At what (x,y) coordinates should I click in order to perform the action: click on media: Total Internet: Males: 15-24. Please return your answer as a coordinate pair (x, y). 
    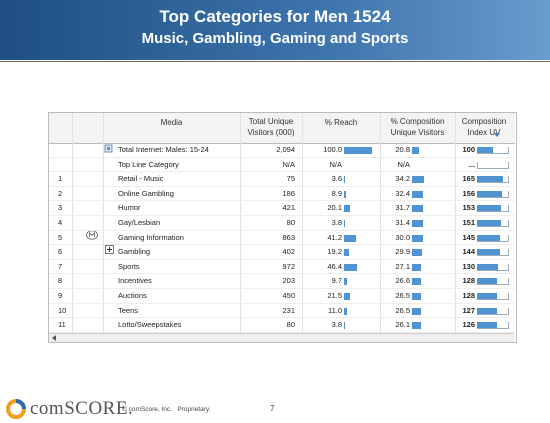
    Looking at the image, I should click on (163, 149).